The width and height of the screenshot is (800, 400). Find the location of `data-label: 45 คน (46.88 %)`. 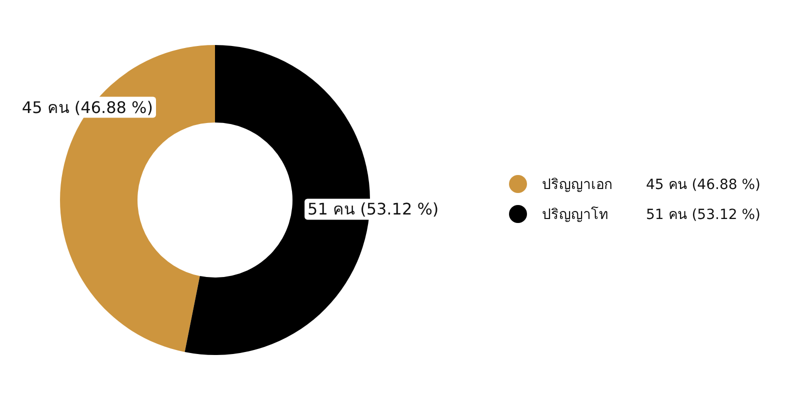

data-label: 45 คน (46.88 %) is located at coordinates (87, 107).